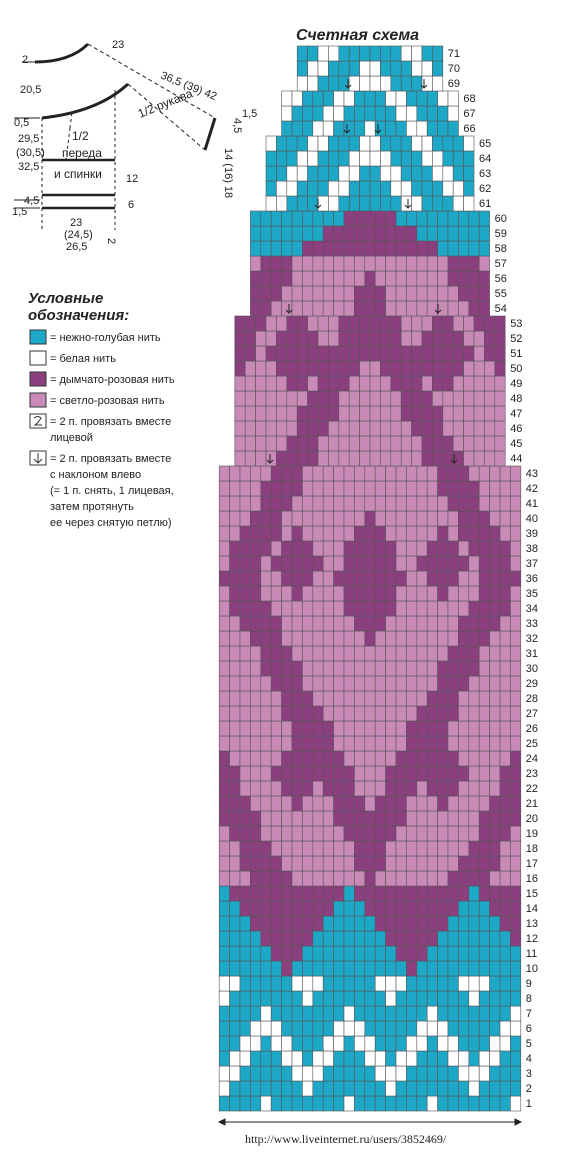  Describe the element at coordinates (532, 789) in the screenshot. I see `row-number: 22` at that location.